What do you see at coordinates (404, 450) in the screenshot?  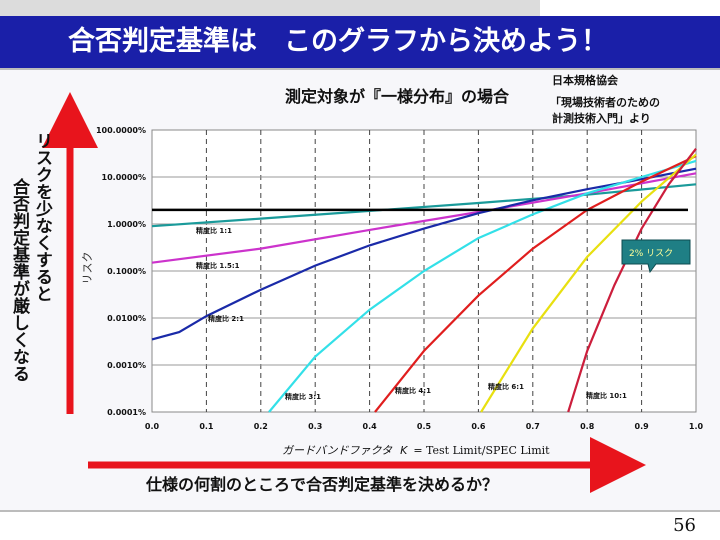 I see `x-axis-label-k: K` at bounding box center [404, 450].